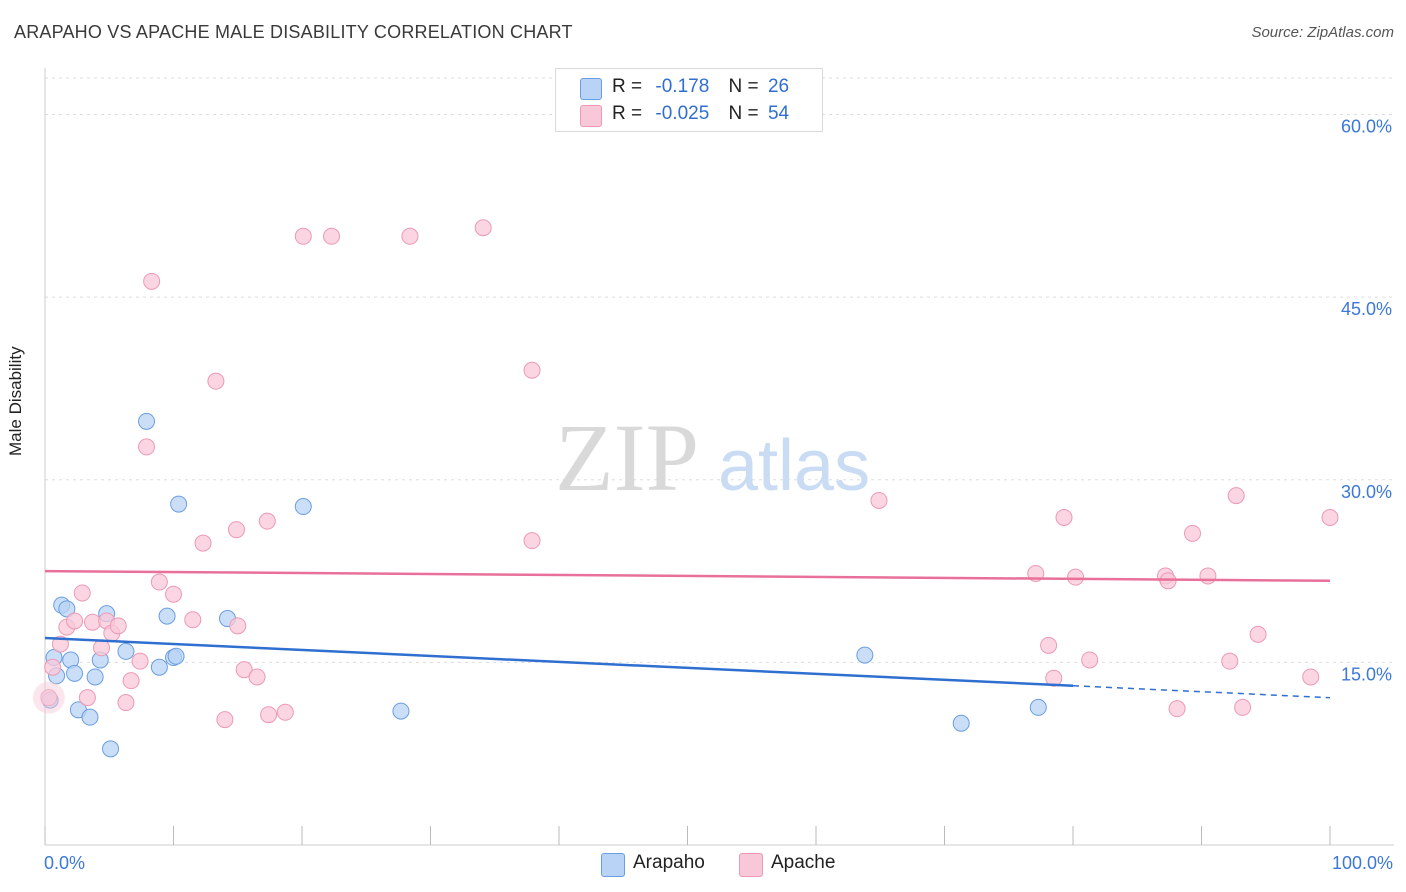 This screenshot has height=892, width=1406. What do you see at coordinates (794, 466) in the screenshot?
I see `watermark-atlas: atlas` at bounding box center [794, 466].